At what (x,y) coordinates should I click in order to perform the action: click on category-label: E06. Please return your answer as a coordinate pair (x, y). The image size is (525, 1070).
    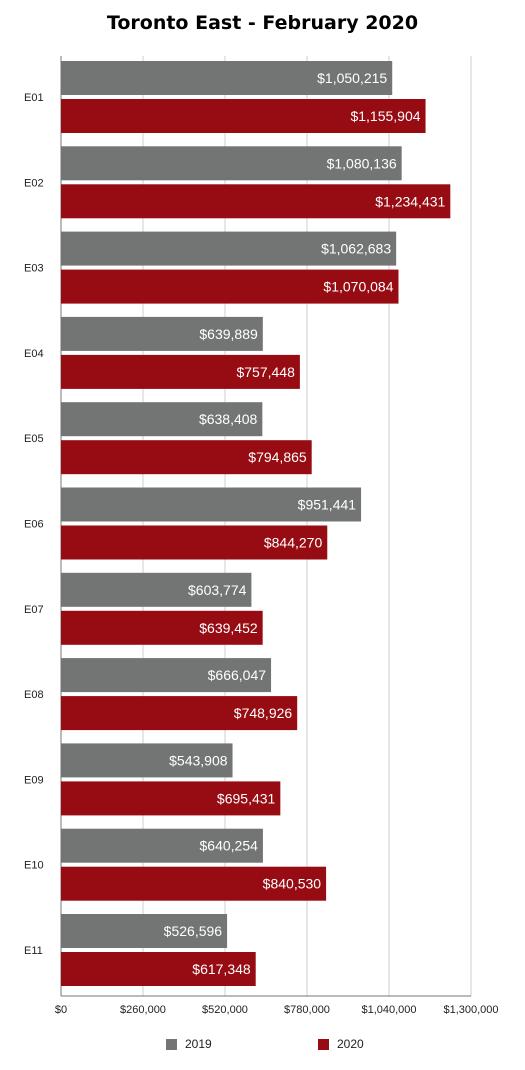
    Looking at the image, I should click on (34, 525).